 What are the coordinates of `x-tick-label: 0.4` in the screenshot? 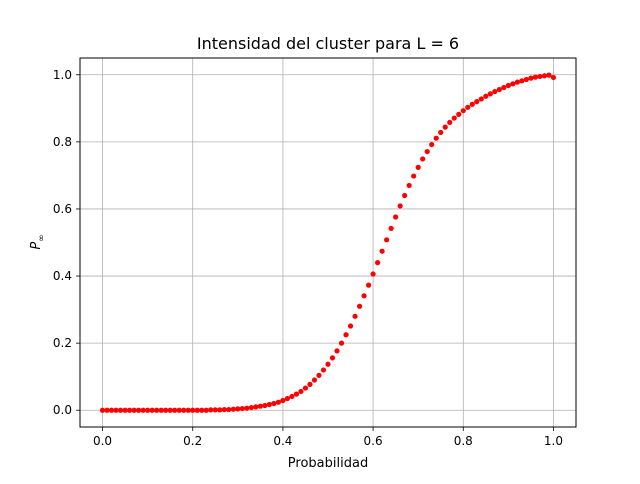 It's located at (282, 441).